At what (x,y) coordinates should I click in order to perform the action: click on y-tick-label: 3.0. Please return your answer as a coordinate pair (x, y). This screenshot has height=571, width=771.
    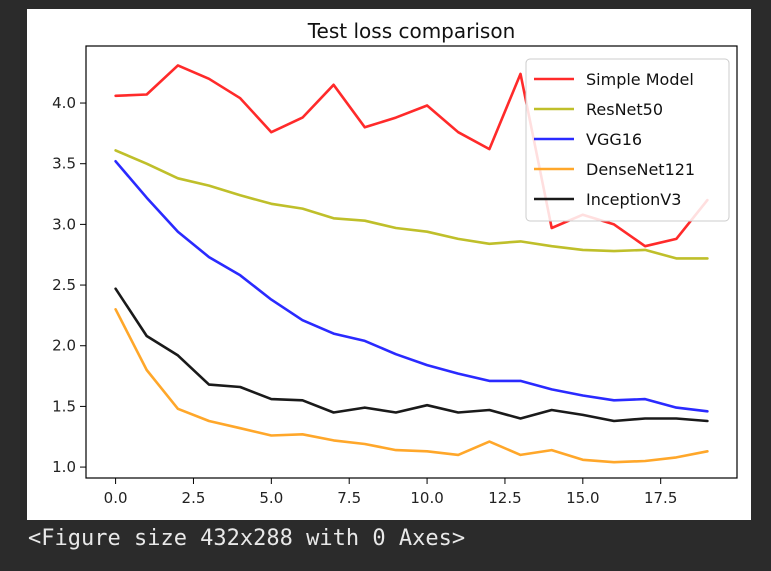
    Looking at the image, I should click on (64, 224).